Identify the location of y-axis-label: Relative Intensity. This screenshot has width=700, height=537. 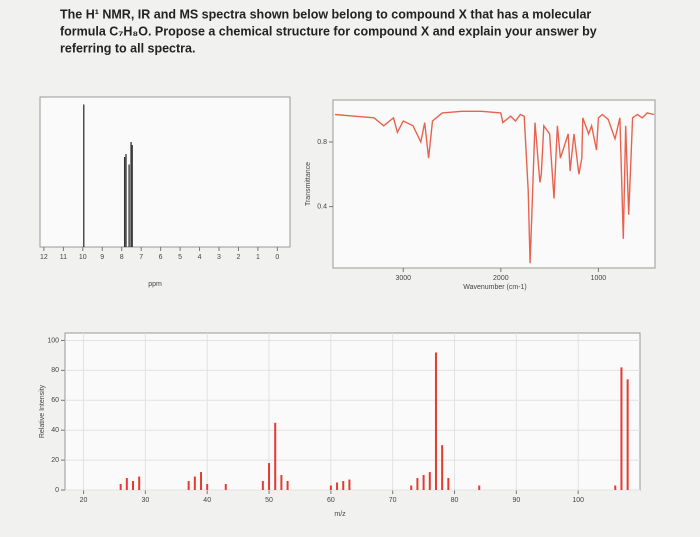
(42, 411).